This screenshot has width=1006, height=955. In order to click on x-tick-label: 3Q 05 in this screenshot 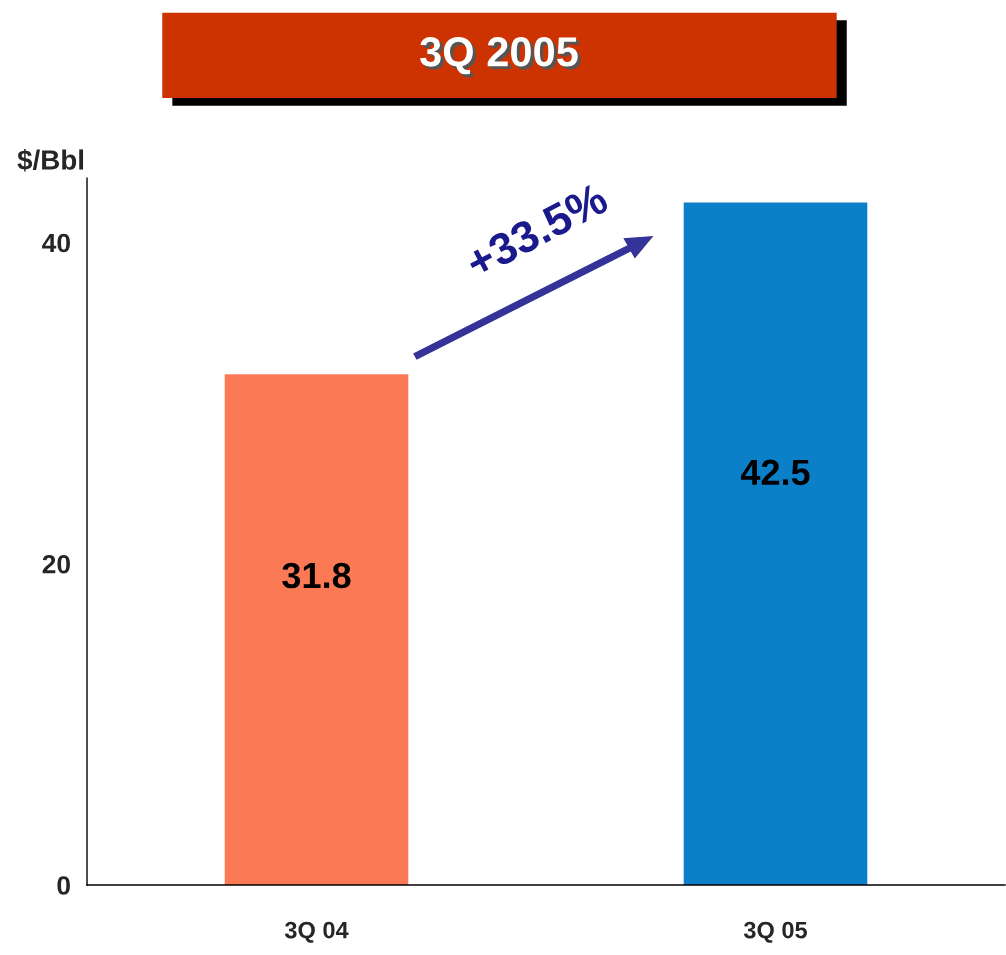, I will do `click(775, 932)`.